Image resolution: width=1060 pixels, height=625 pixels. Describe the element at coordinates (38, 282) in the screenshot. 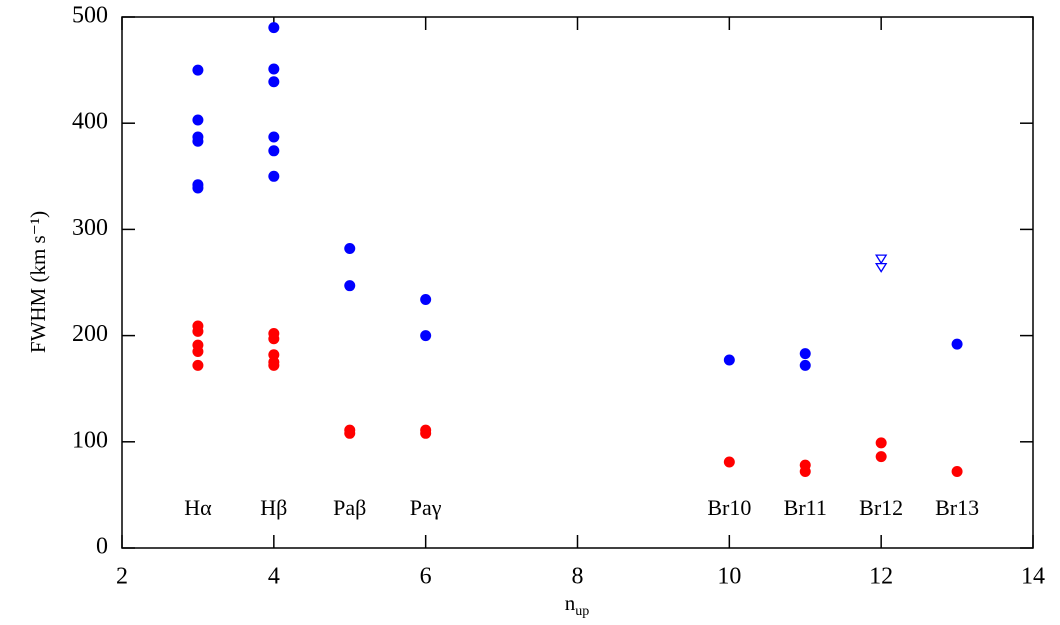

I see `y-axis-label: FWHM (km s⁻¹)` at that location.